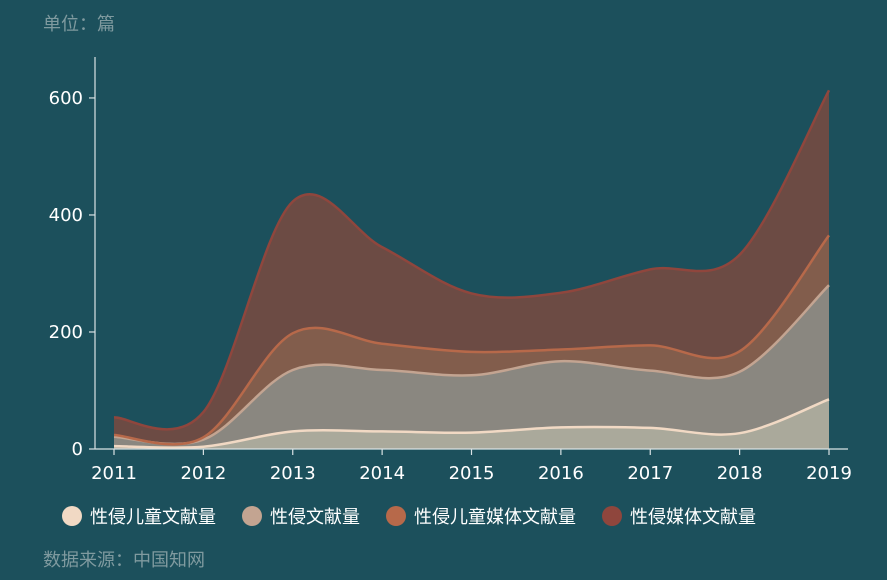 The image size is (887, 580). What do you see at coordinates (472, 473) in the screenshot?
I see `x-tick-label: 2015` at bounding box center [472, 473].